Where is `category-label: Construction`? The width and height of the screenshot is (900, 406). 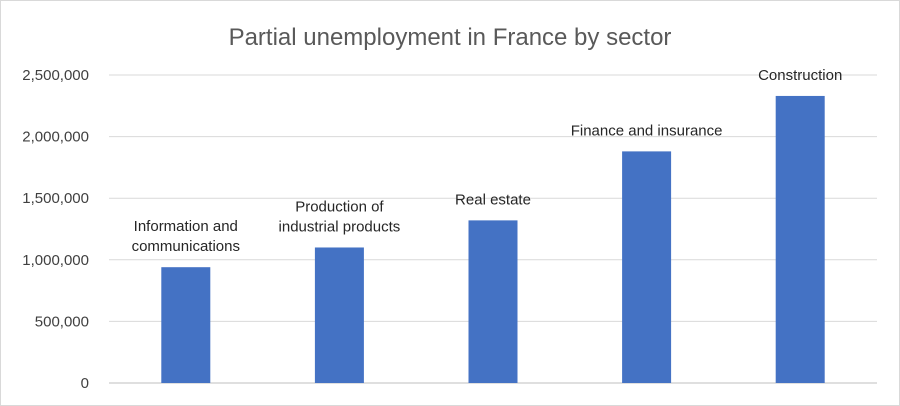
category-label: Construction is located at coordinates (800, 75).